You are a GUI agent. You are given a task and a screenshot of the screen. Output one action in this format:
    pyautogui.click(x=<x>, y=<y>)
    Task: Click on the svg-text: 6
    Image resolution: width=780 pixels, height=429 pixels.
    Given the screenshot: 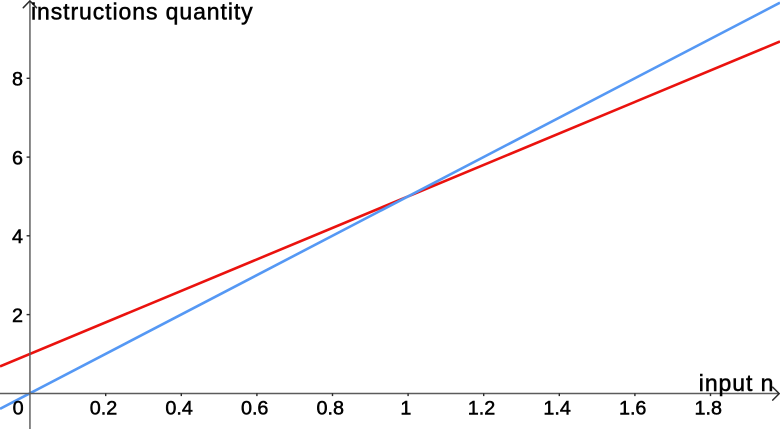 What is the action you would take?
    pyautogui.click(x=17, y=159)
    